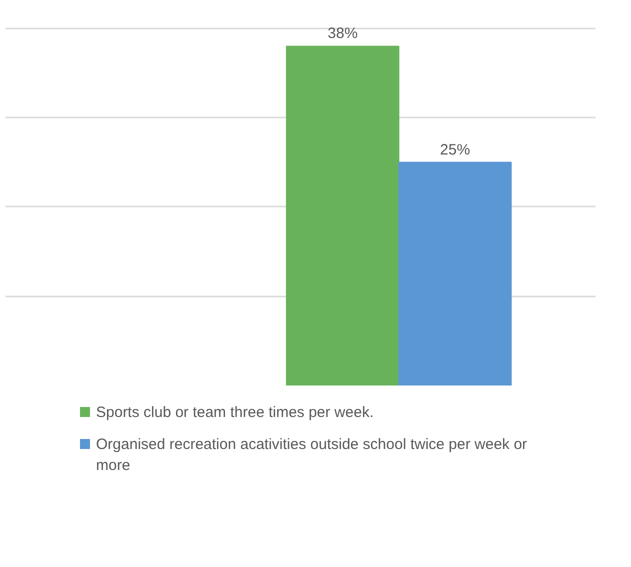 The width and height of the screenshot is (631, 567). Describe the element at coordinates (235, 413) in the screenshot. I see `legend-label: Sports club or team three times per week.` at that location.